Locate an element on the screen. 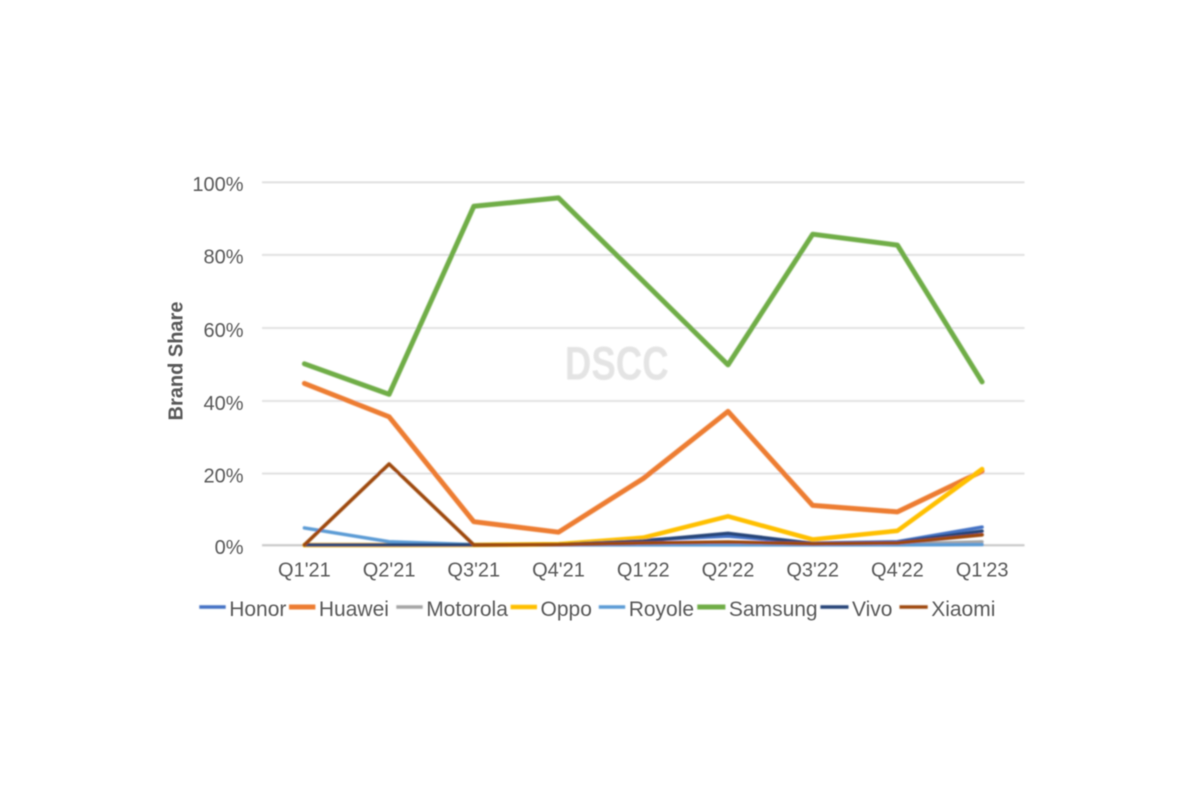  svg-text: Q4'21 is located at coordinates (558, 571).